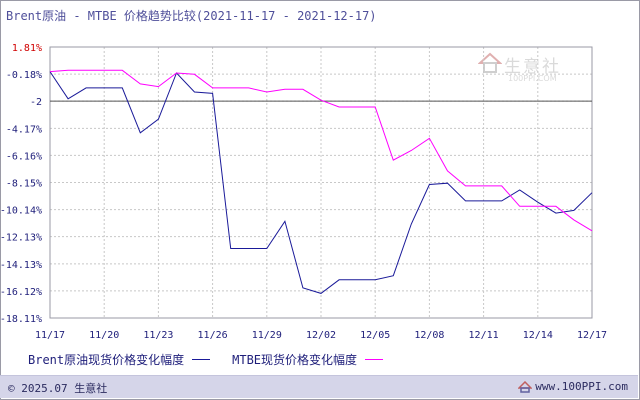 Image resolution: width=640 pixels, height=400 pixels. I want to click on footer-site: www.100PPI.com, so click(573, 386).